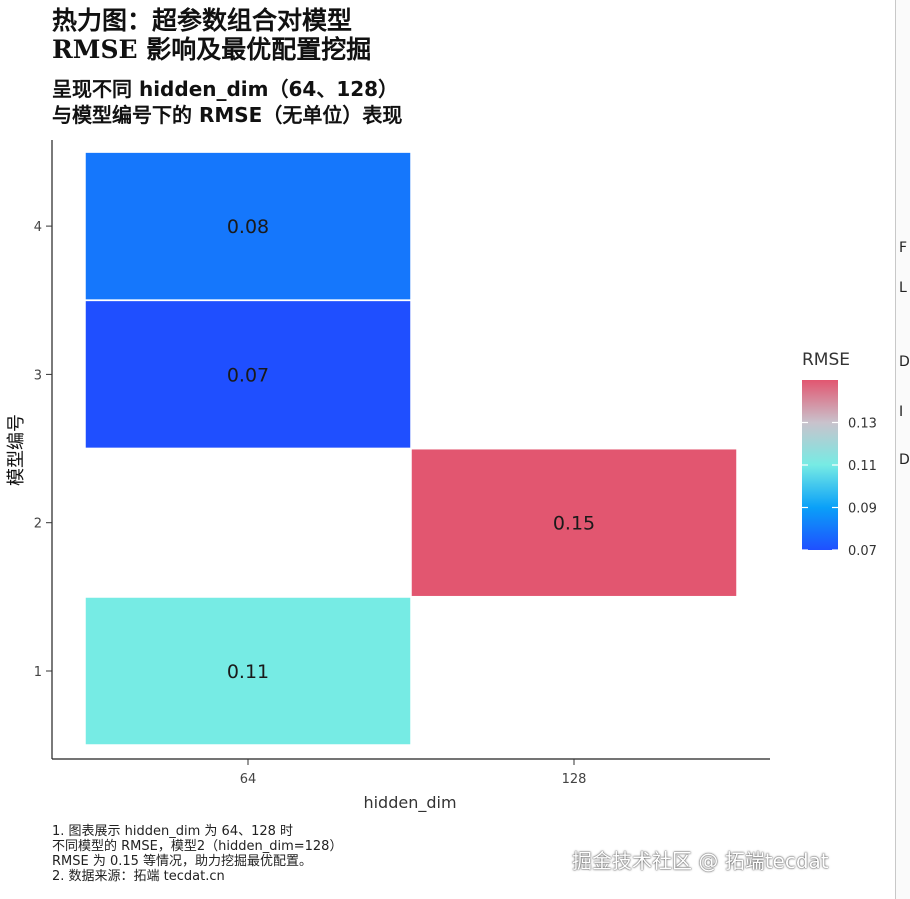 This screenshot has width=910, height=899. I want to click on cell-value-label: 0.11, so click(248, 672).